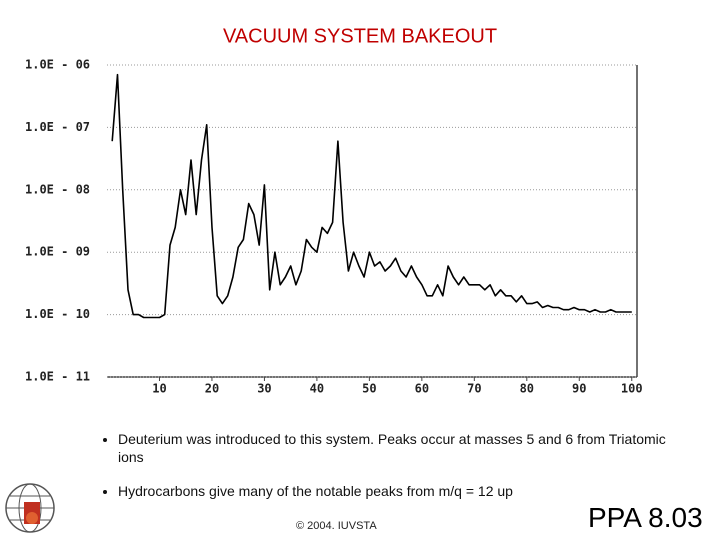 Image resolution: width=720 pixels, height=540 pixels. I want to click on copyright: © 2004. IUVSTA, so click(336, 526).